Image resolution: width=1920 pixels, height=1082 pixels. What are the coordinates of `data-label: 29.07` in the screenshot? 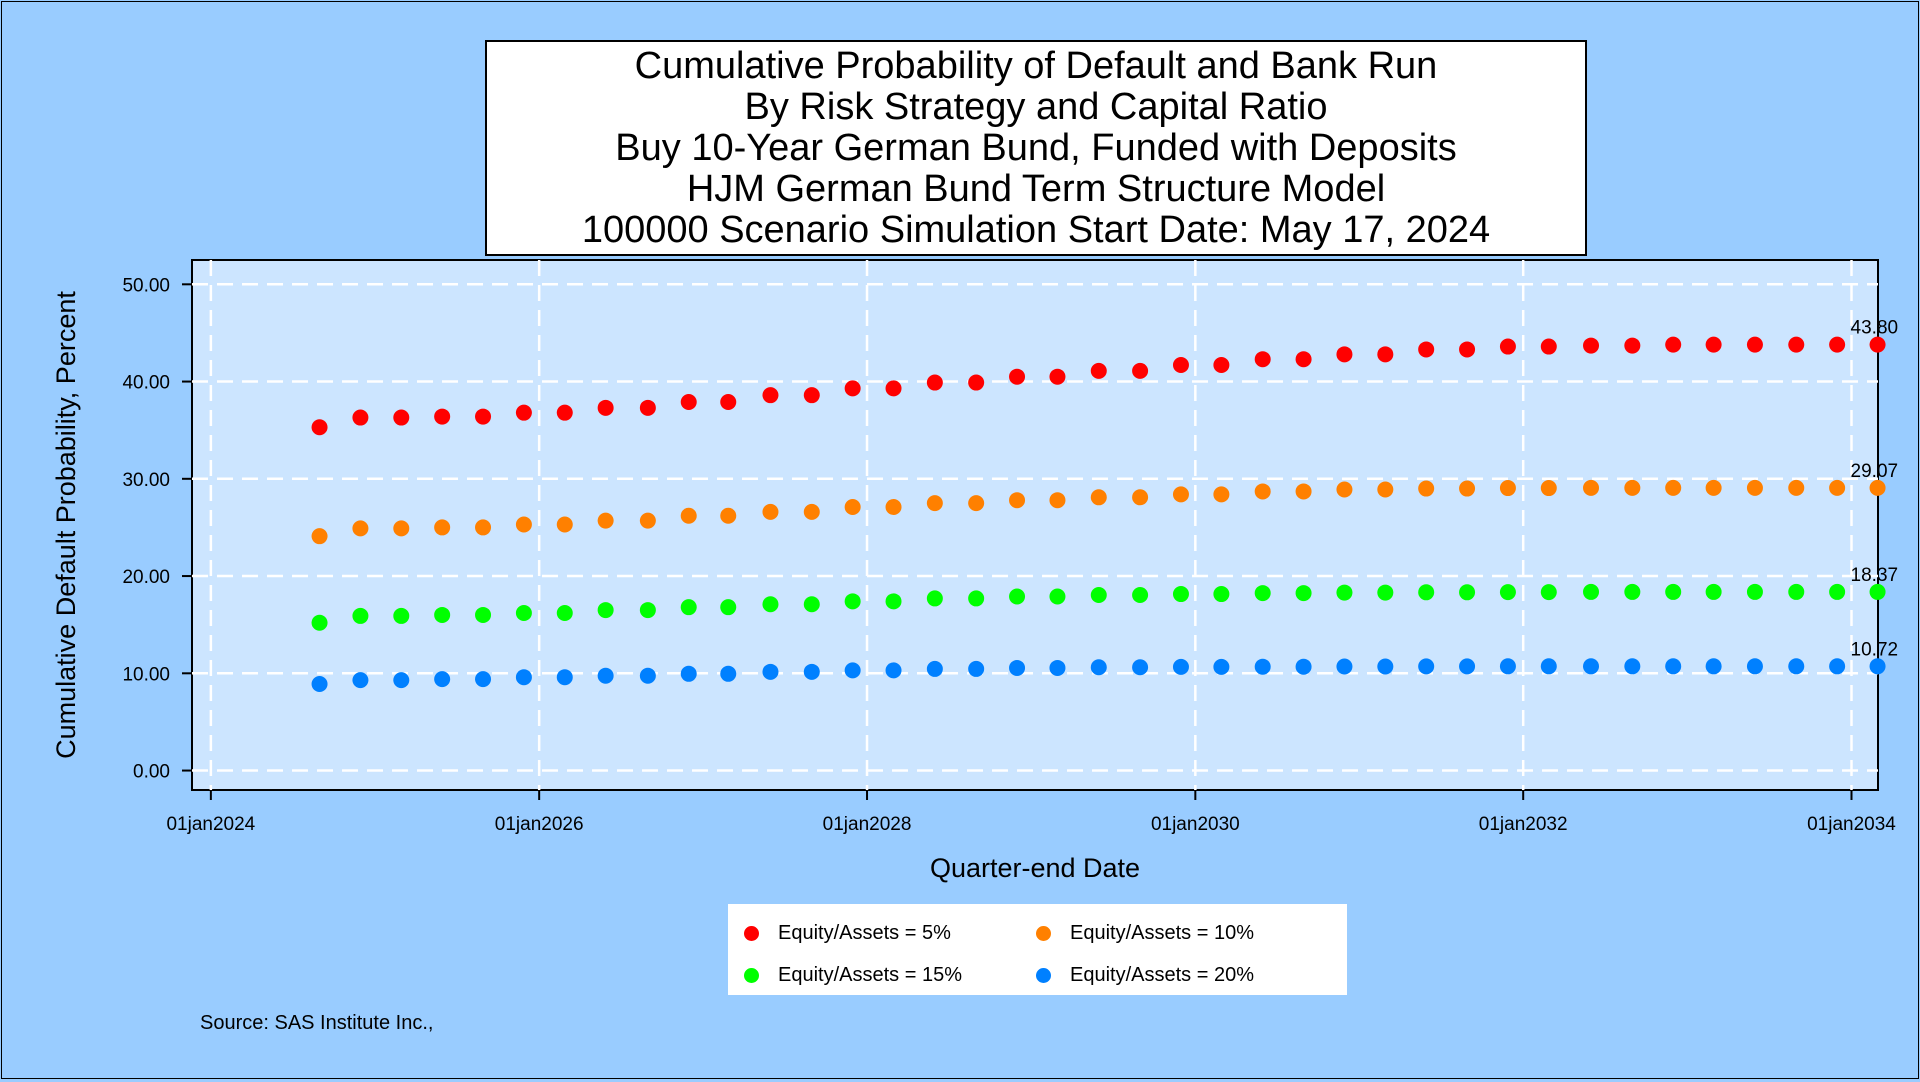 It's located at (1875, 471).